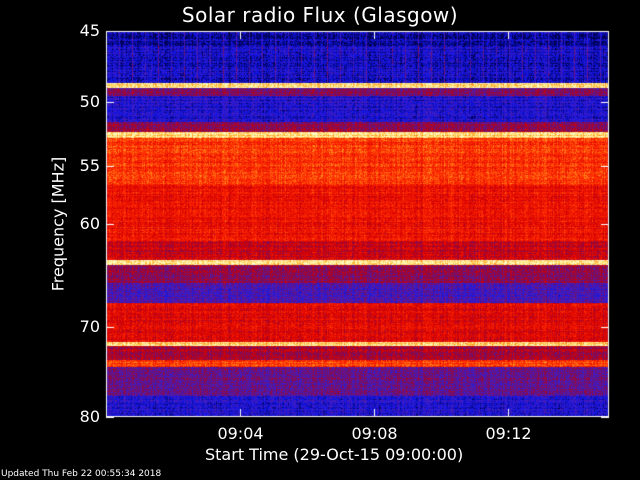 The width and height of the screenshot is (640, 480). Describe the element at coordinates (89, 416) in the screenshot. I see `y-tick-label: 80` at that location.